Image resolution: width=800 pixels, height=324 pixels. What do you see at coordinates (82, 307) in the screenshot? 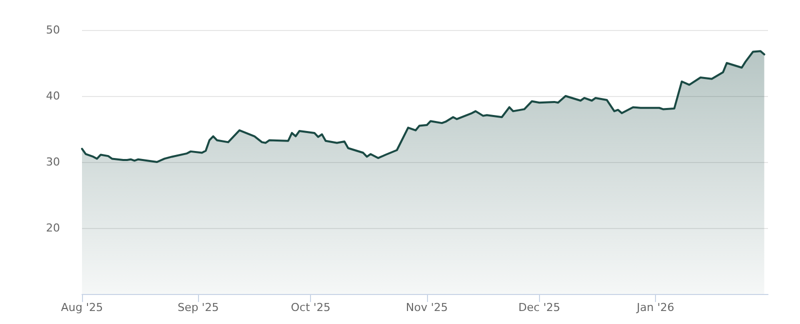
I see `x-tick-label: Aug '25` at bounding box center [82, 307].